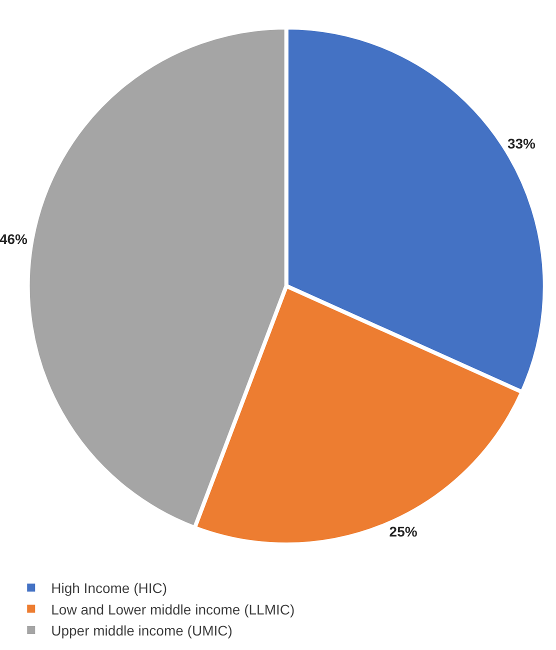 The height and width of the screenshot is (650, 556). I want to click on legend-label: Low and Lower middle income (LLMIC), so click(173, 609).